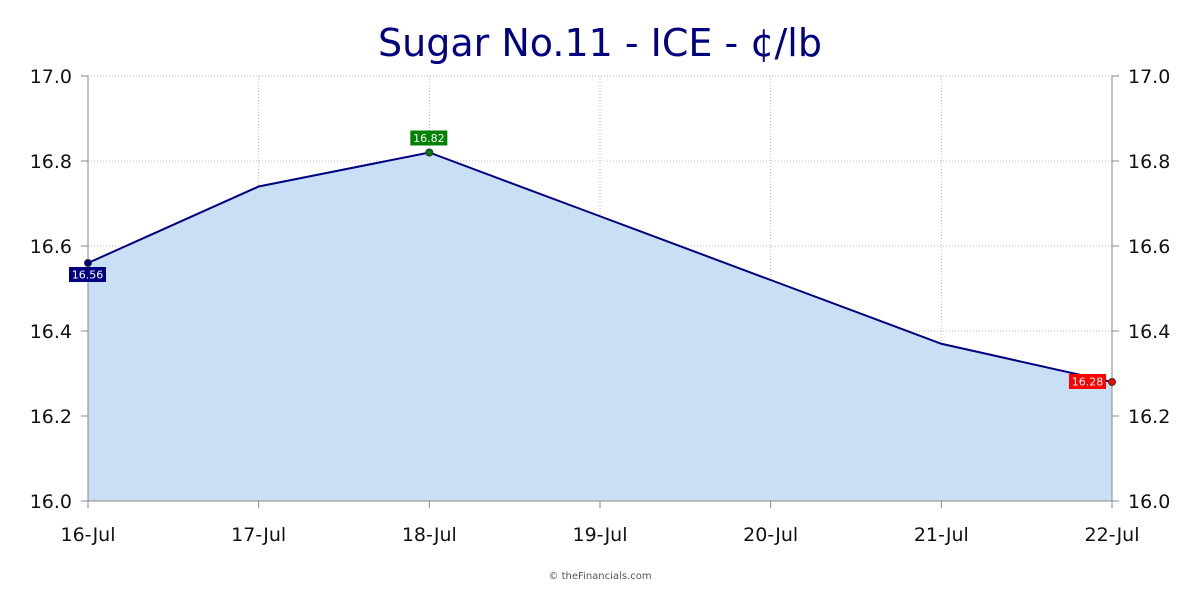  I want to click on y-tick-label-right: 16.8, so click(1149, 162).